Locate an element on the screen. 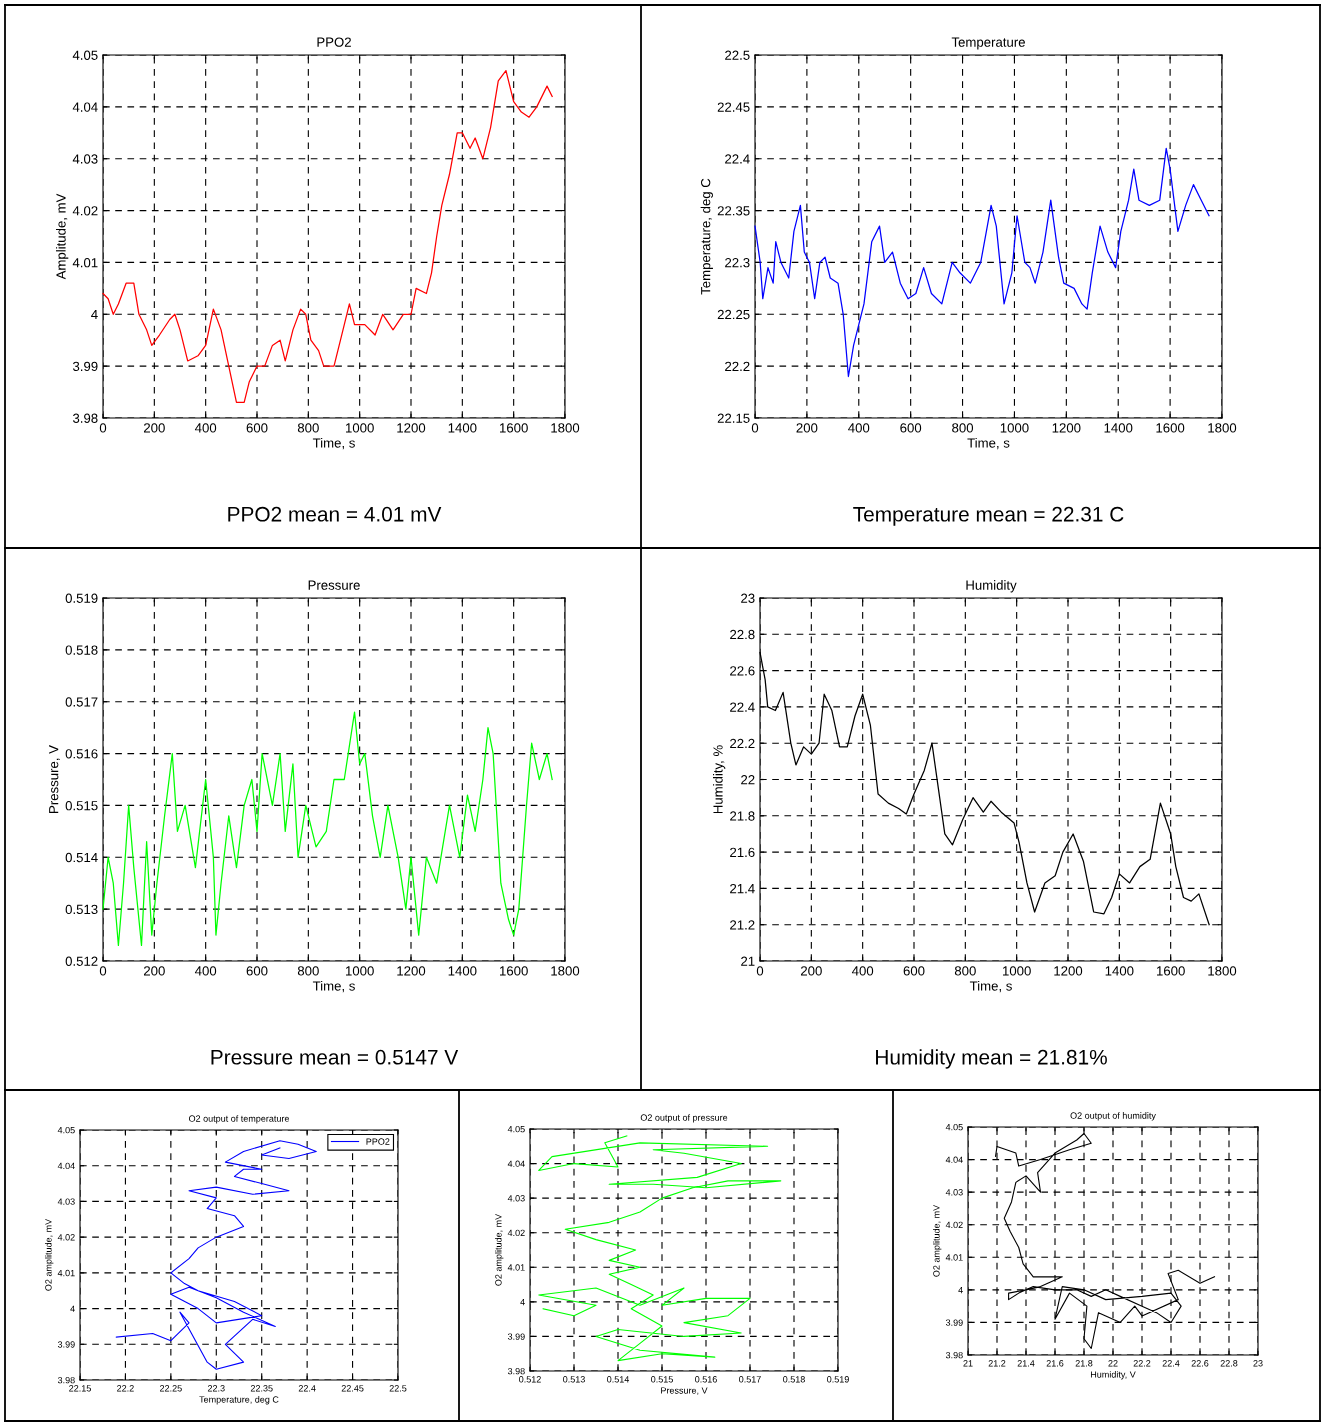  x-tick-label: 0 is located at coordinates (760, 971).